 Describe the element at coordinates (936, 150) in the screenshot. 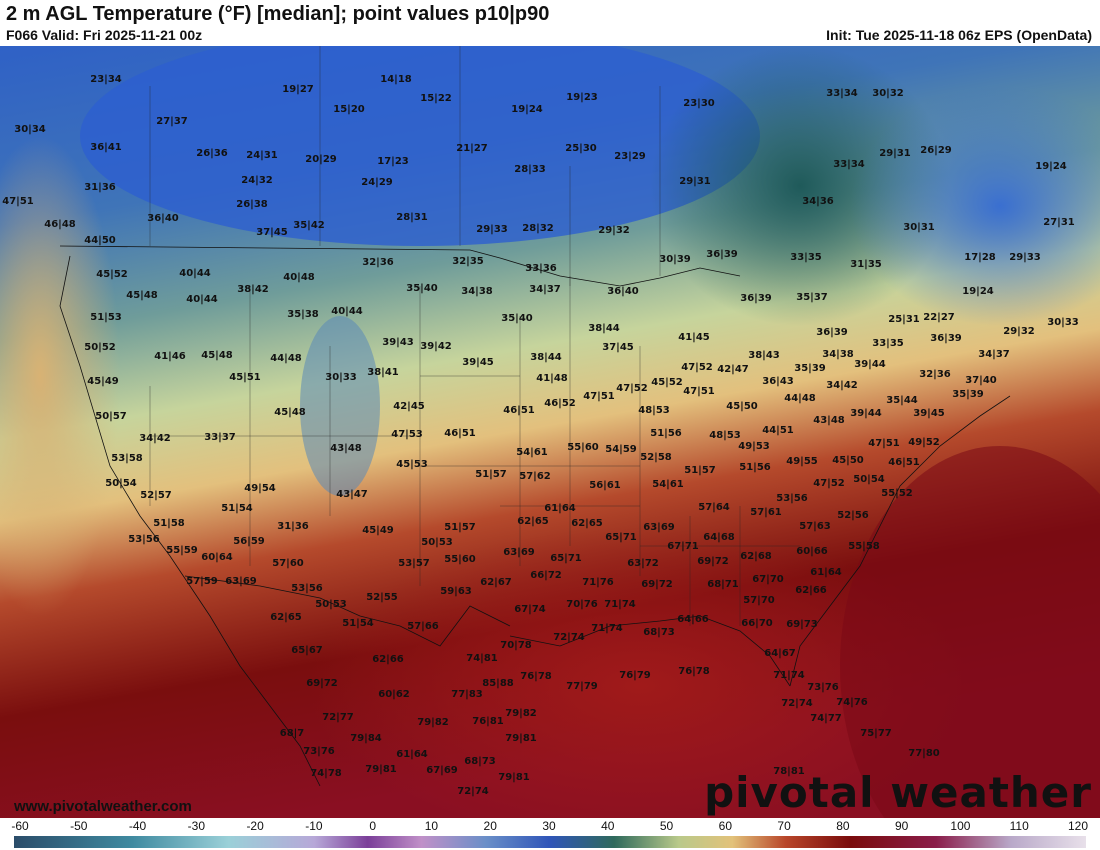

I see `point-value: 26|29` at that location.